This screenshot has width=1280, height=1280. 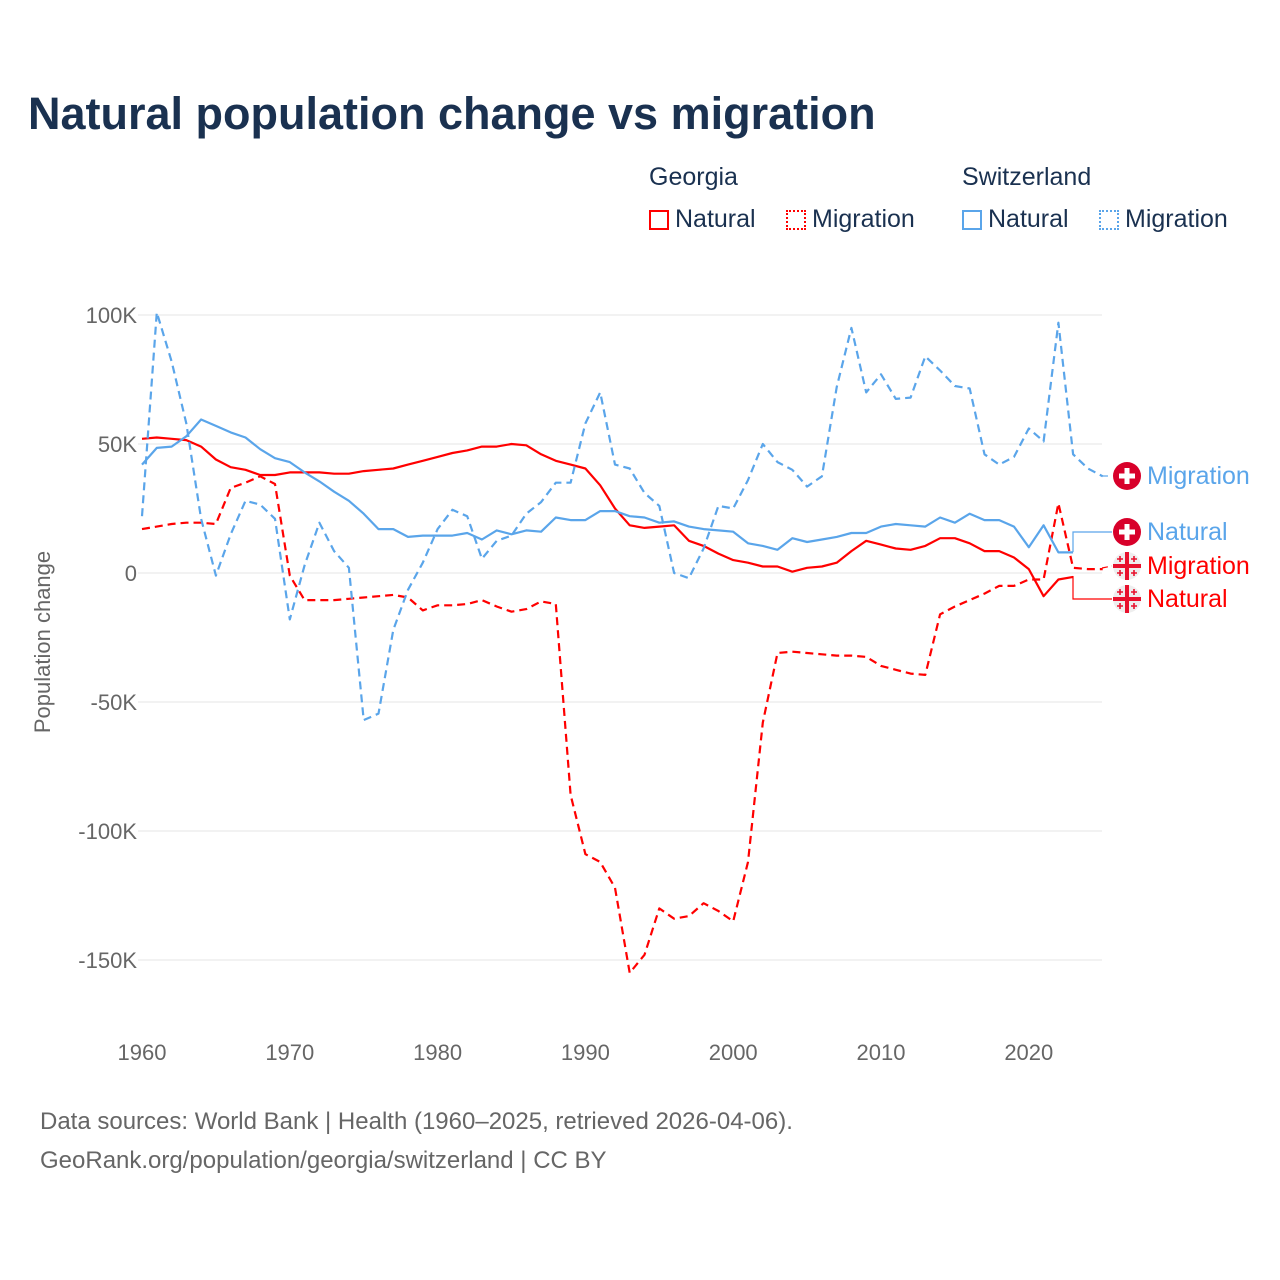 I want to click on legend-group-switzerland: Switzerland, so click(x=1027, y=177).